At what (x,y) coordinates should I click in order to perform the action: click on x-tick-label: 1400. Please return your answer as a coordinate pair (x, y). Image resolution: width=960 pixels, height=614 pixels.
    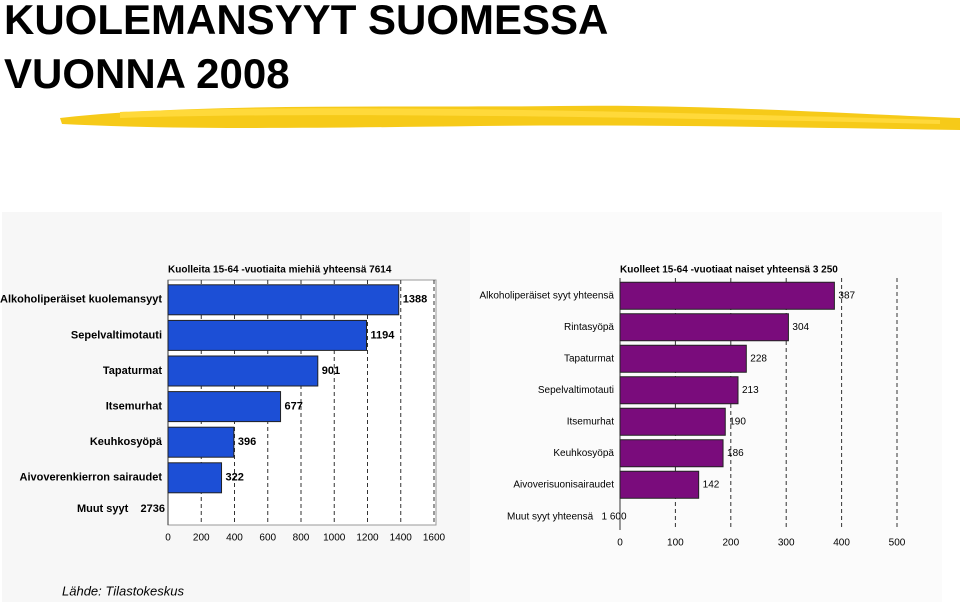
    Looking at the image, I should click on (401, 538).